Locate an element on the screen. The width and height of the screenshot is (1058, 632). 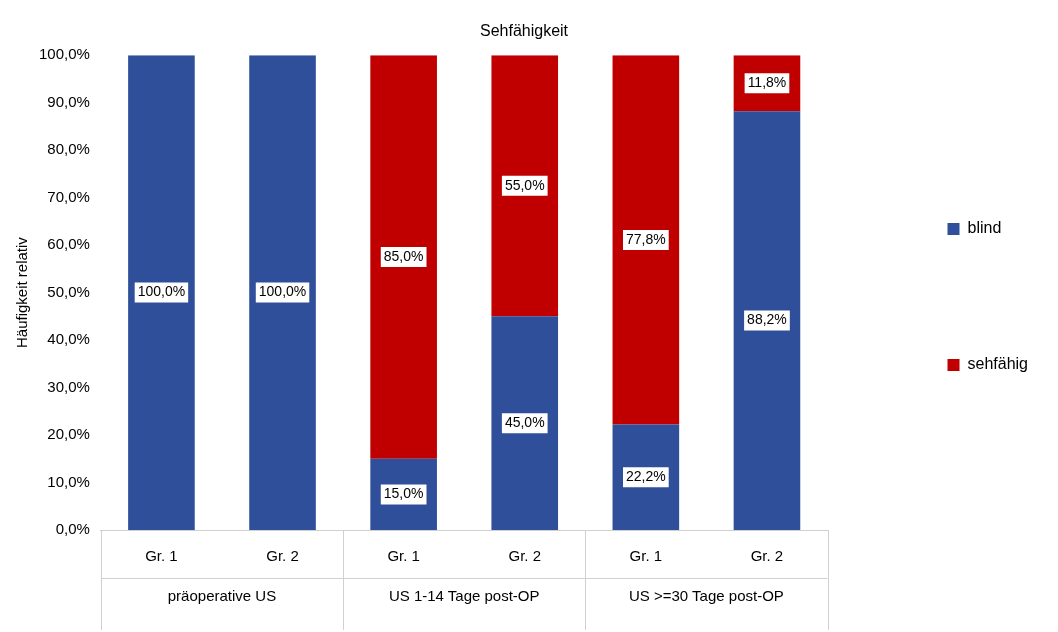
y-axis-title: Häufigkeit relativ is located at coordinates (22, 292).